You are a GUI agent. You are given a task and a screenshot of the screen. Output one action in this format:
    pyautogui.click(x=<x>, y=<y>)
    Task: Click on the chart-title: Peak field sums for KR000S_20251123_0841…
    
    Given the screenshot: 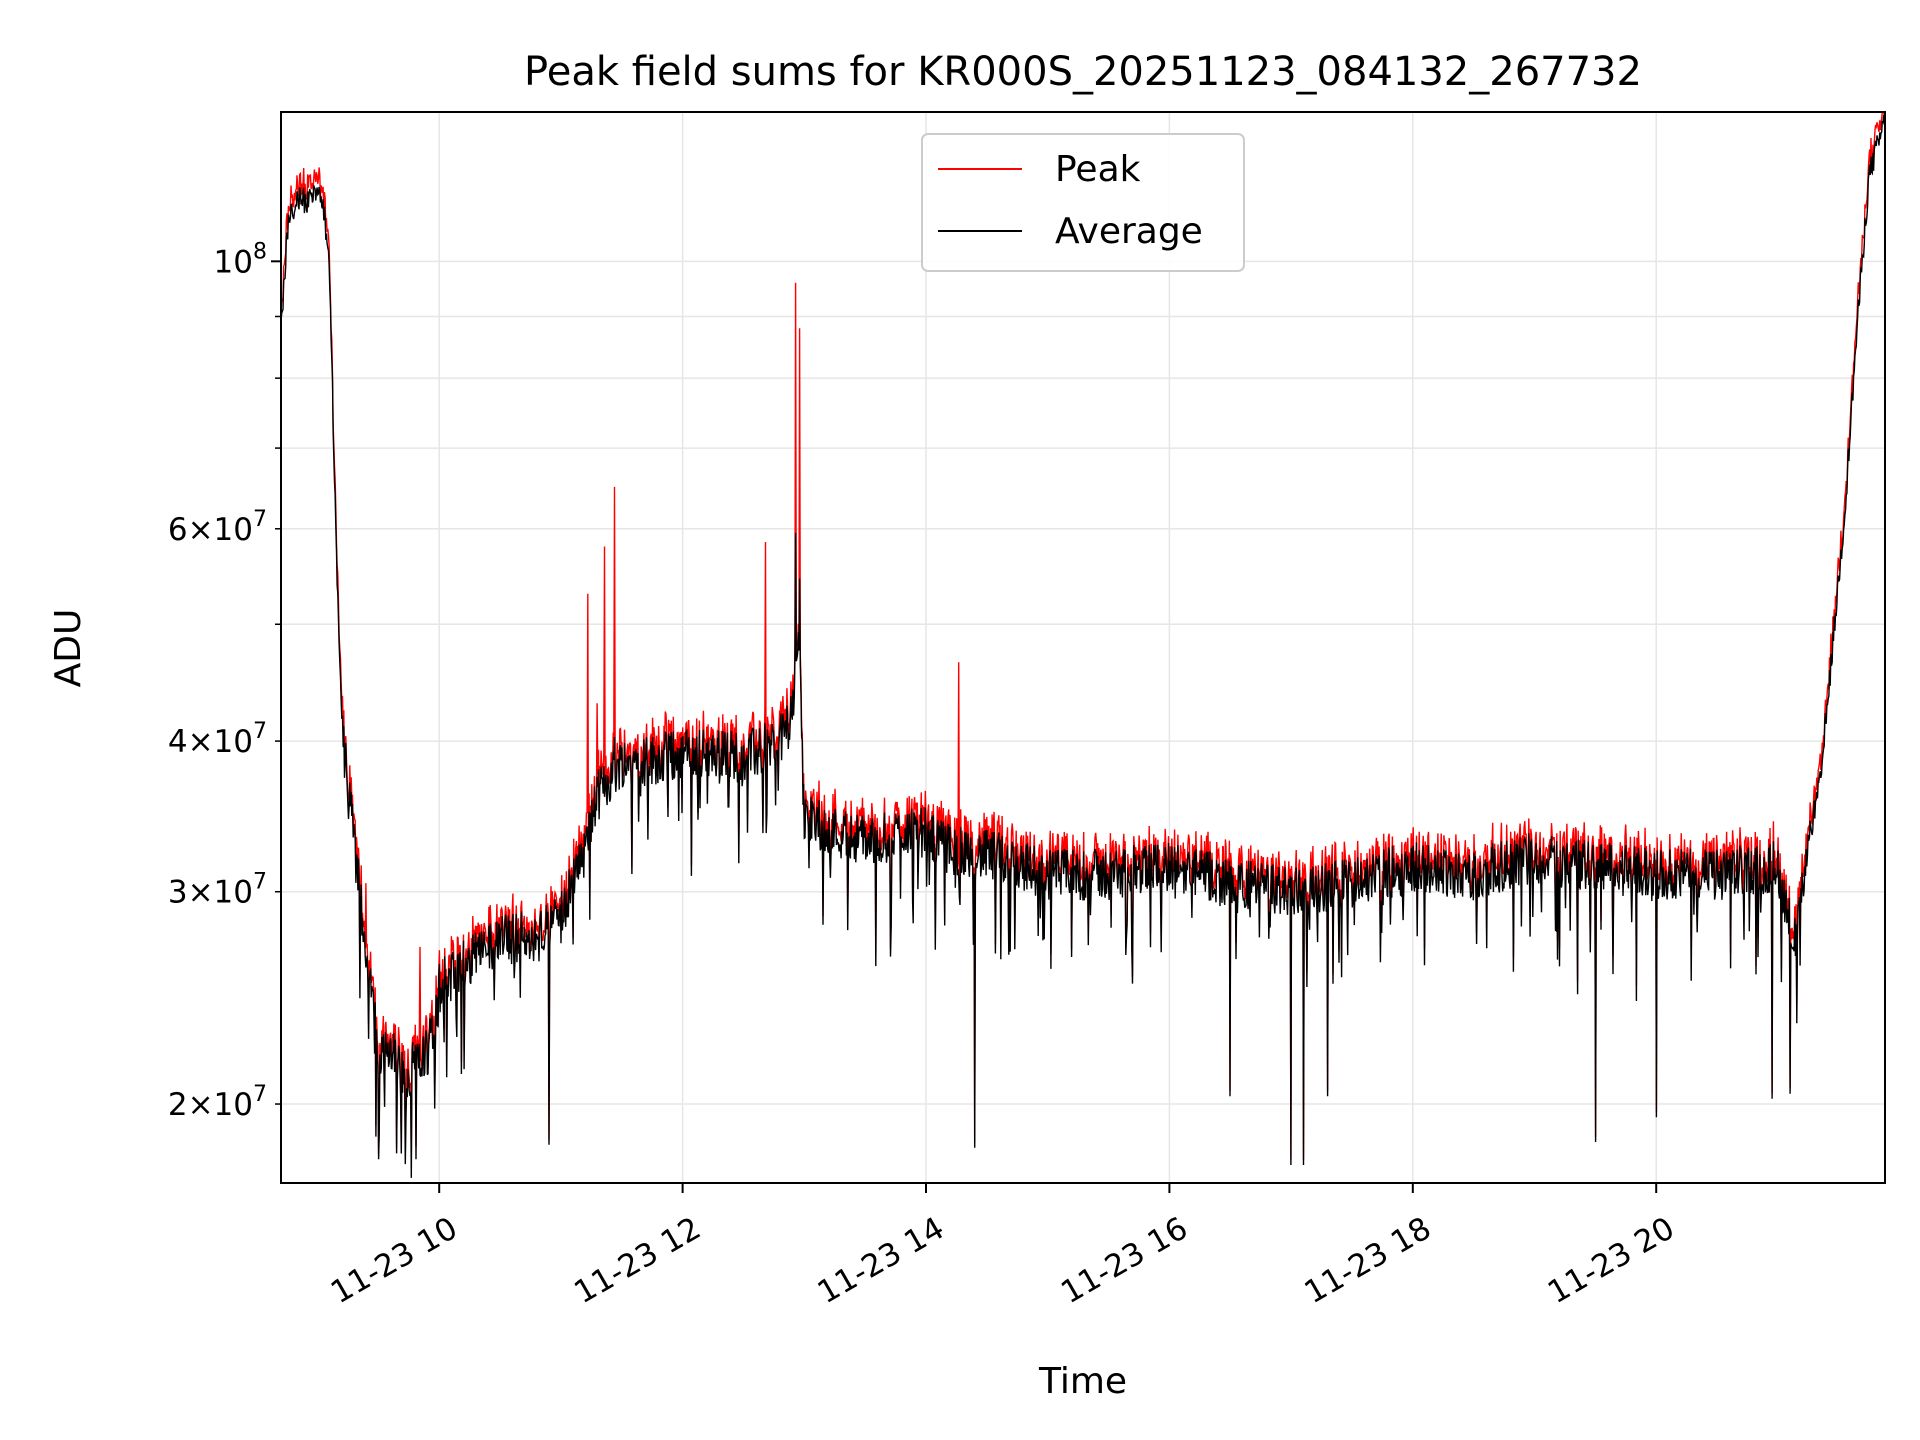 What is the action you would take?
    pyautogui.click(x=1083, y=72)
    